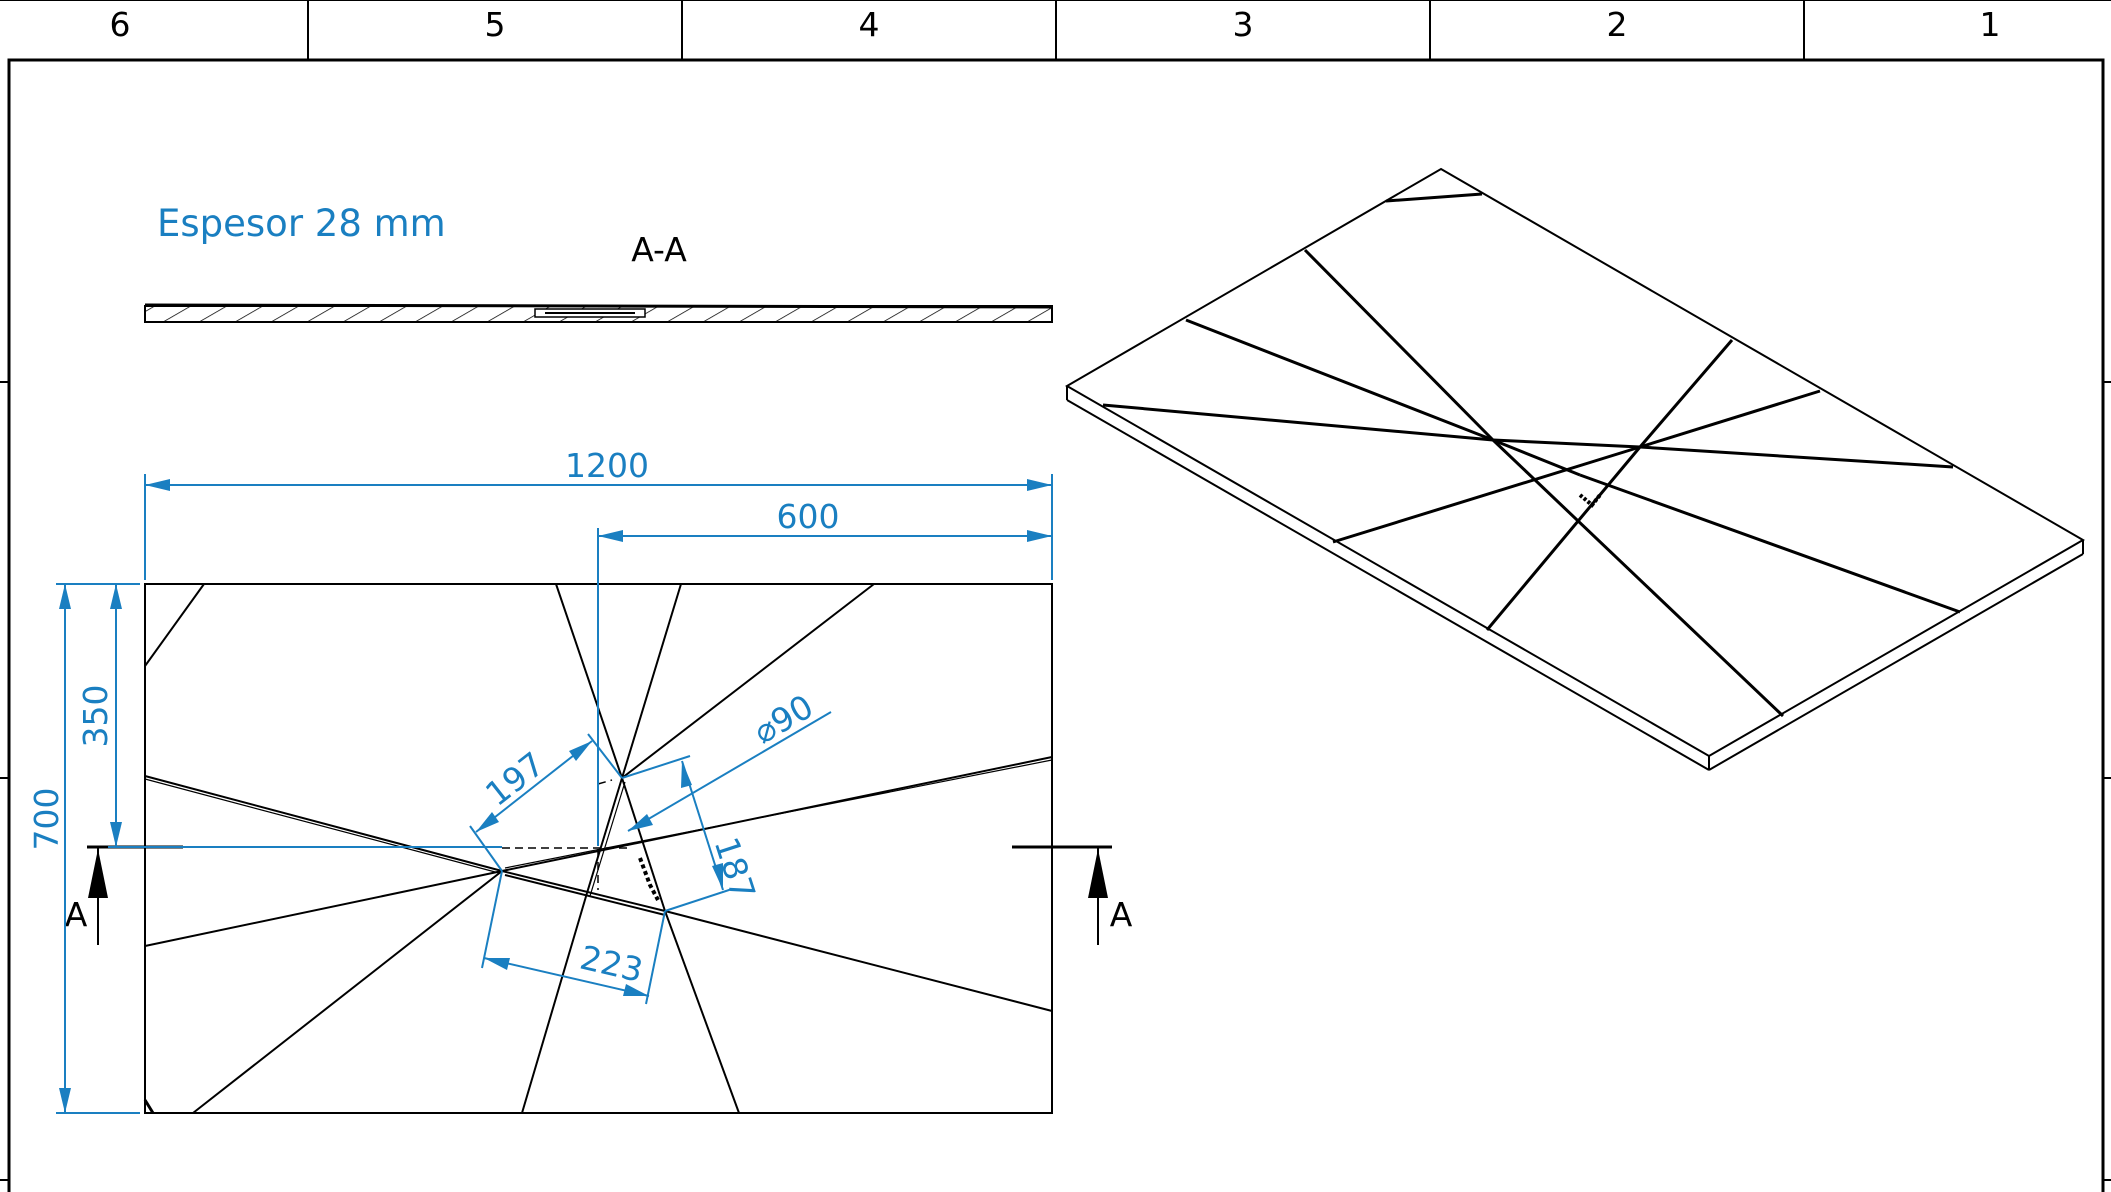  I want to click on zone-label: 5, so click(495, 24).